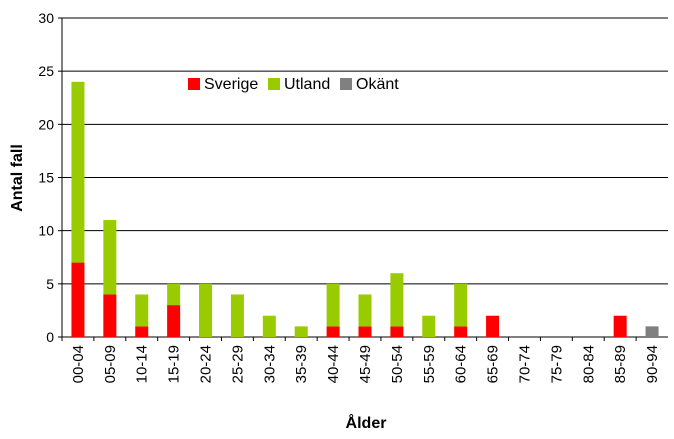 The image size is (674, 439). Describe the element at coordinates (231, 84) in the screenshot. I see `legend-label: Sverige` at that location.